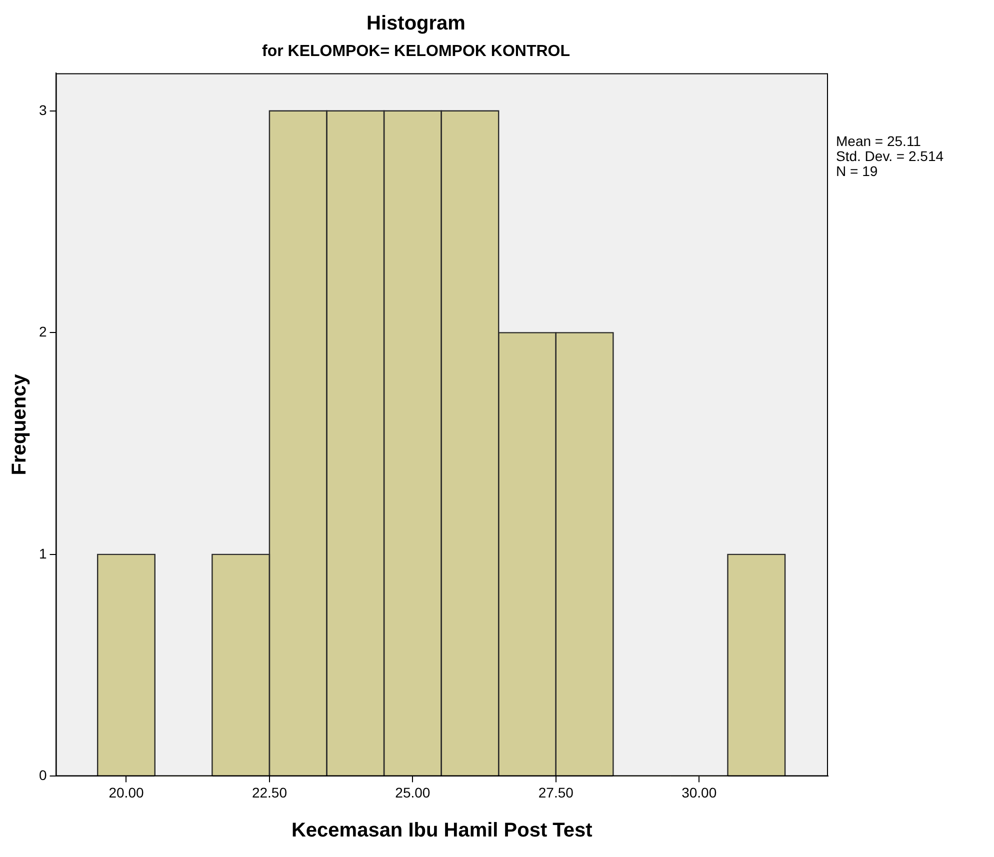 This screenshot has width=994, height=857. I want to click on chart-subtitle: for KELOMPOK= KELOMPOK KONTROL, so click(416, 51).